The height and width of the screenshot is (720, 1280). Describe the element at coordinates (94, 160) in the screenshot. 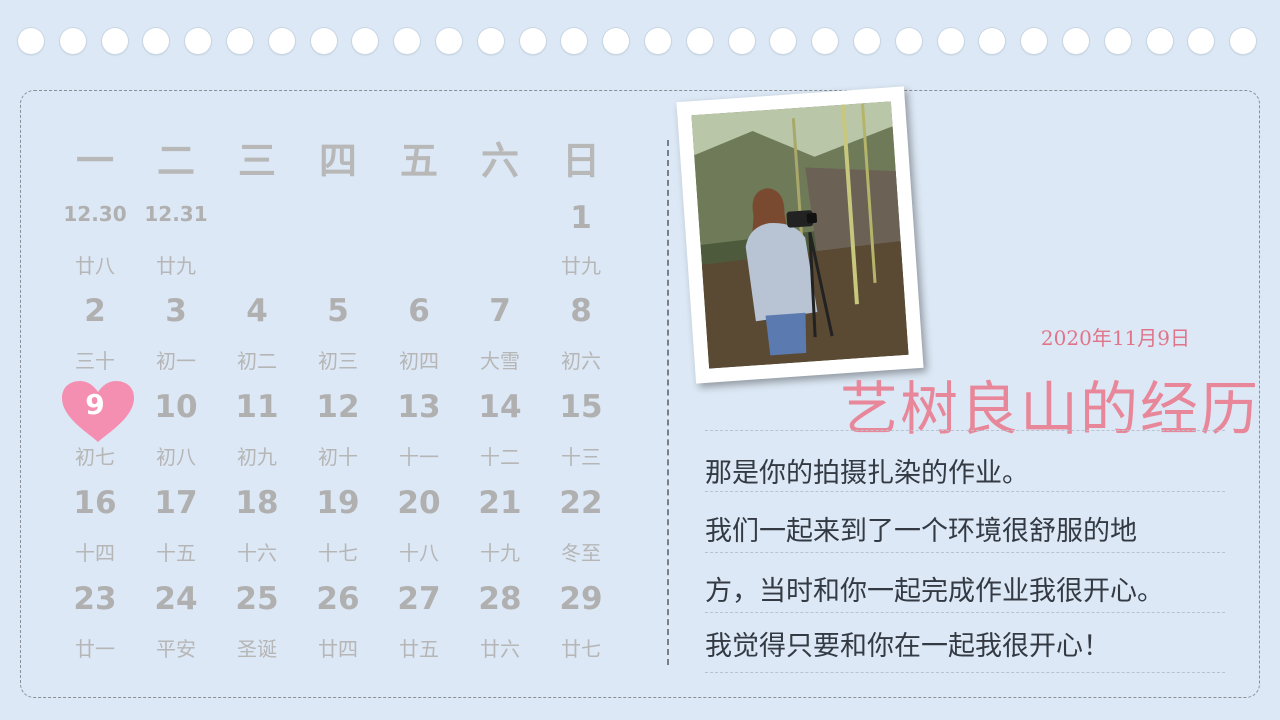

I see `weekday-header: 一` at that location.